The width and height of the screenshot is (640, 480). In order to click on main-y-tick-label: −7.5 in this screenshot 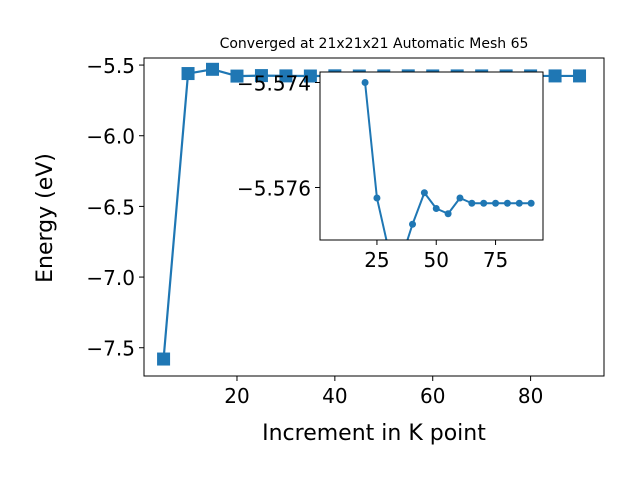, I will do `click(110, 349)`.